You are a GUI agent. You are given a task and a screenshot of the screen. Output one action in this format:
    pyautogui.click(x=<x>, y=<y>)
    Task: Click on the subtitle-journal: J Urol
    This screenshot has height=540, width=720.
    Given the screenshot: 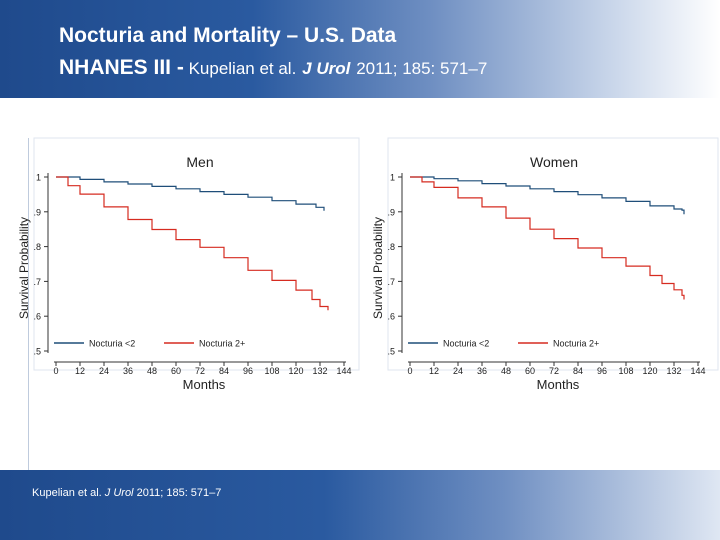 What is the action you would take?
    pyautogui.click(x=326, y=68)
    